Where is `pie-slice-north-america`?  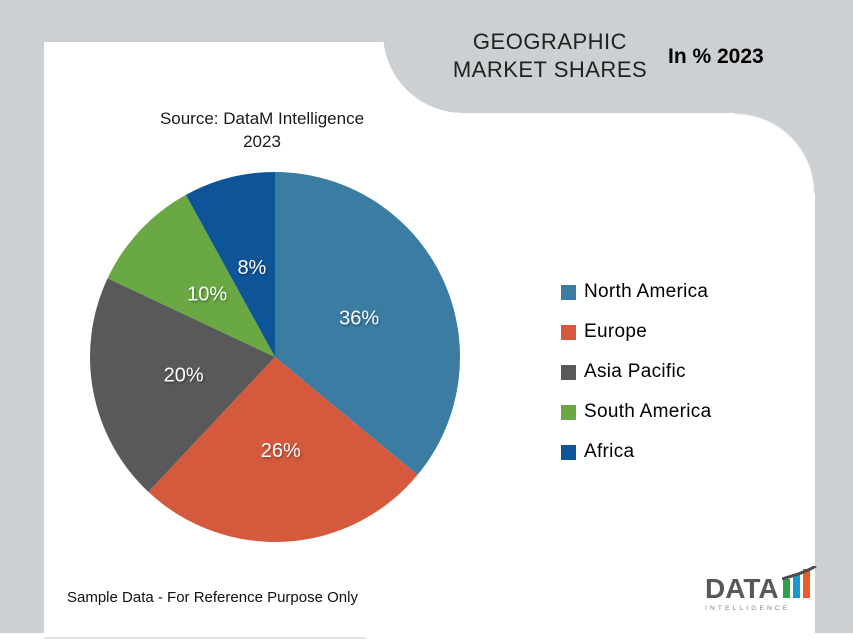
pie-slice-north-america is located at coordinates (367, 323).